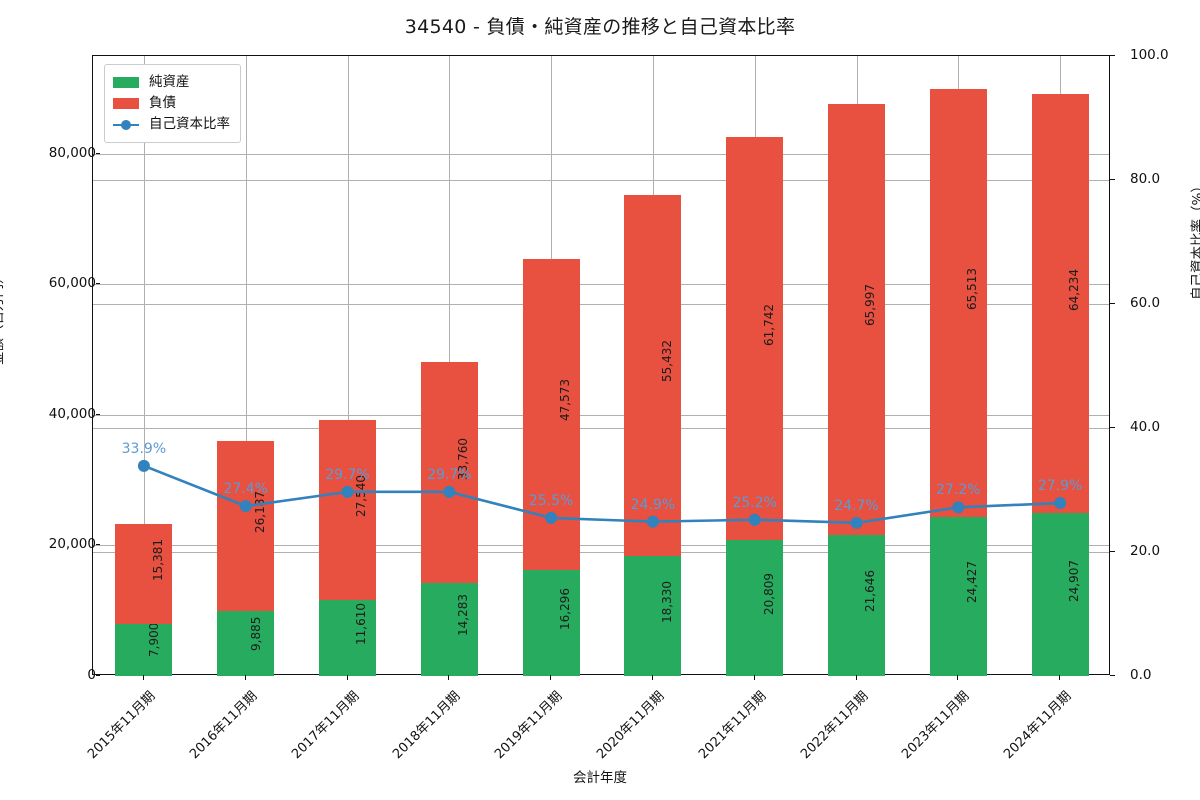 This screenshot has width=1200, height=800. Describe the element at coordinates (72, 283) in the screenshot. I see `y-axis-tick-label: 60,000` at that location.